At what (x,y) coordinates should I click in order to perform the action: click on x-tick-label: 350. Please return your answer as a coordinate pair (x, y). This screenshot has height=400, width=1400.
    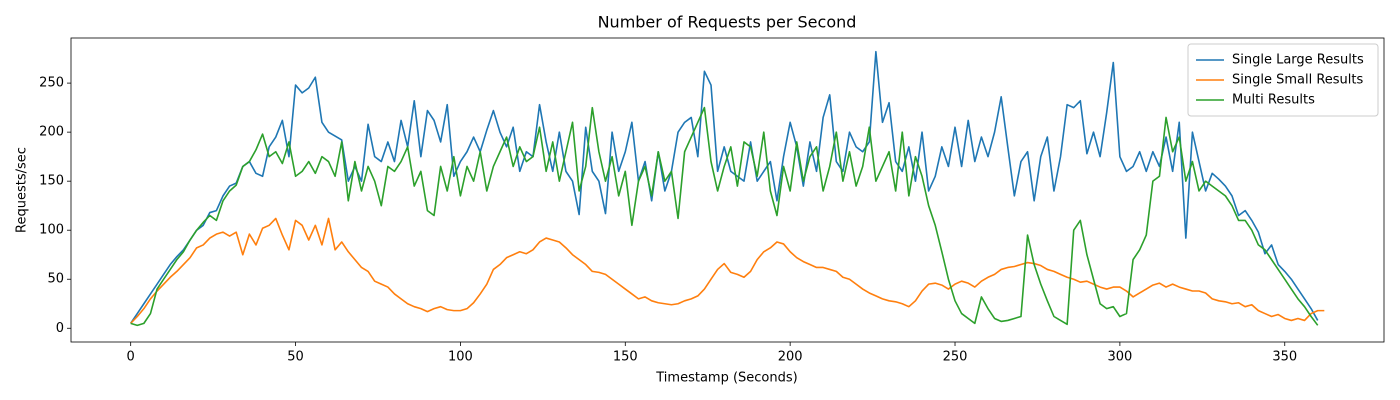
    Looking at the image, I should click on (1284, 357).